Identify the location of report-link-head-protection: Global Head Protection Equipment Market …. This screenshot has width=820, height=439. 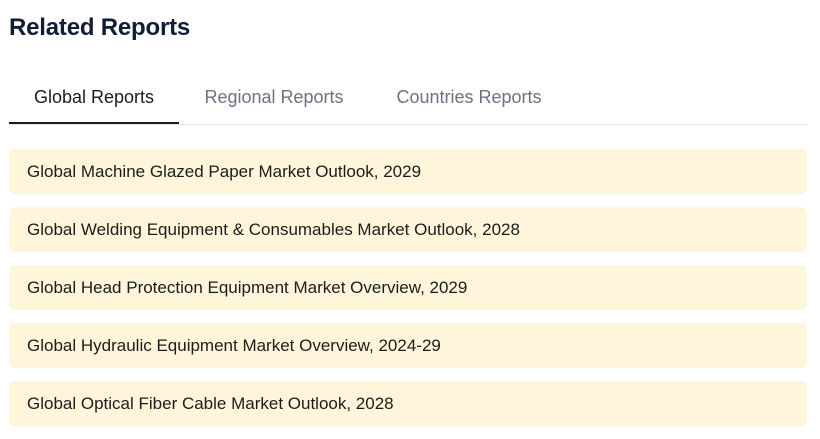
(408, 287).